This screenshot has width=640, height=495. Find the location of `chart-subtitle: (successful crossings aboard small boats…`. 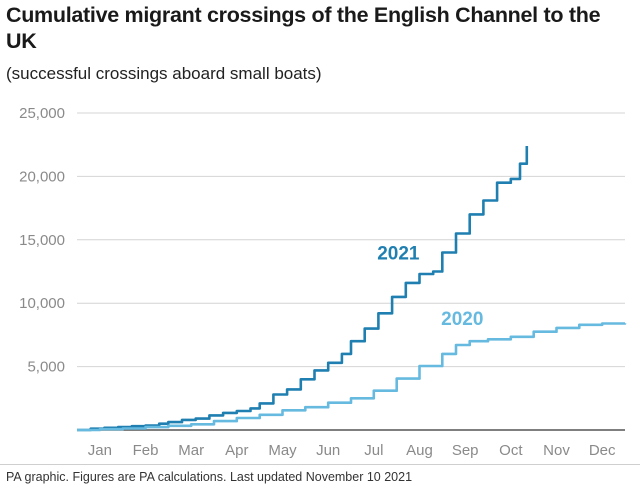

chart-subtitle: (successful crossings aboard small boats… is located at coordinates (164, 73).